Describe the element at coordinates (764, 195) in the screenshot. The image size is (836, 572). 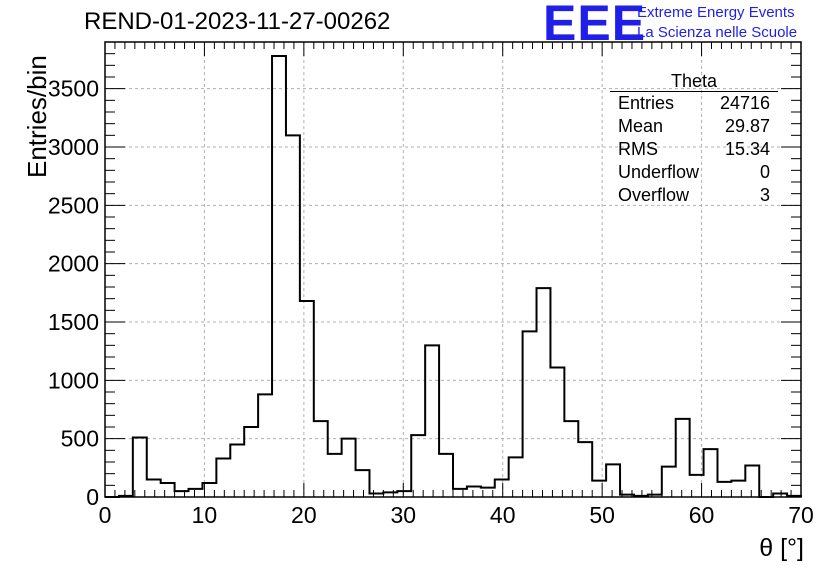
I see `stats-value: 3` at that location.